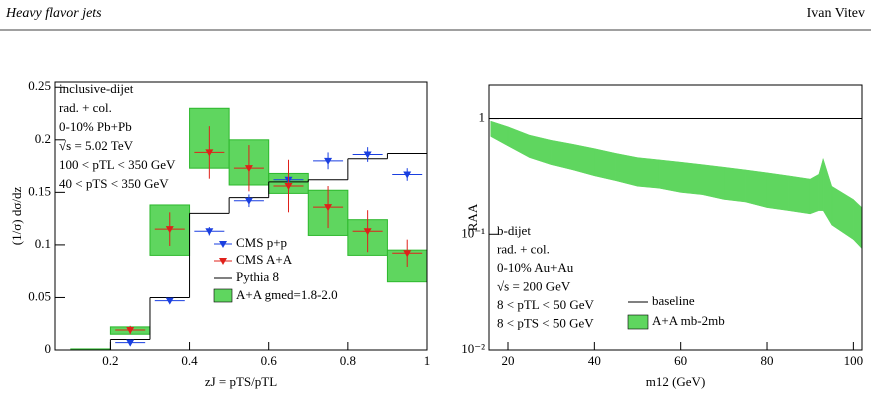 The height and width of the screenshot is (402, 871). I want to click on annotation: 8 < pTS < 50 GeV, so click(545, 322).